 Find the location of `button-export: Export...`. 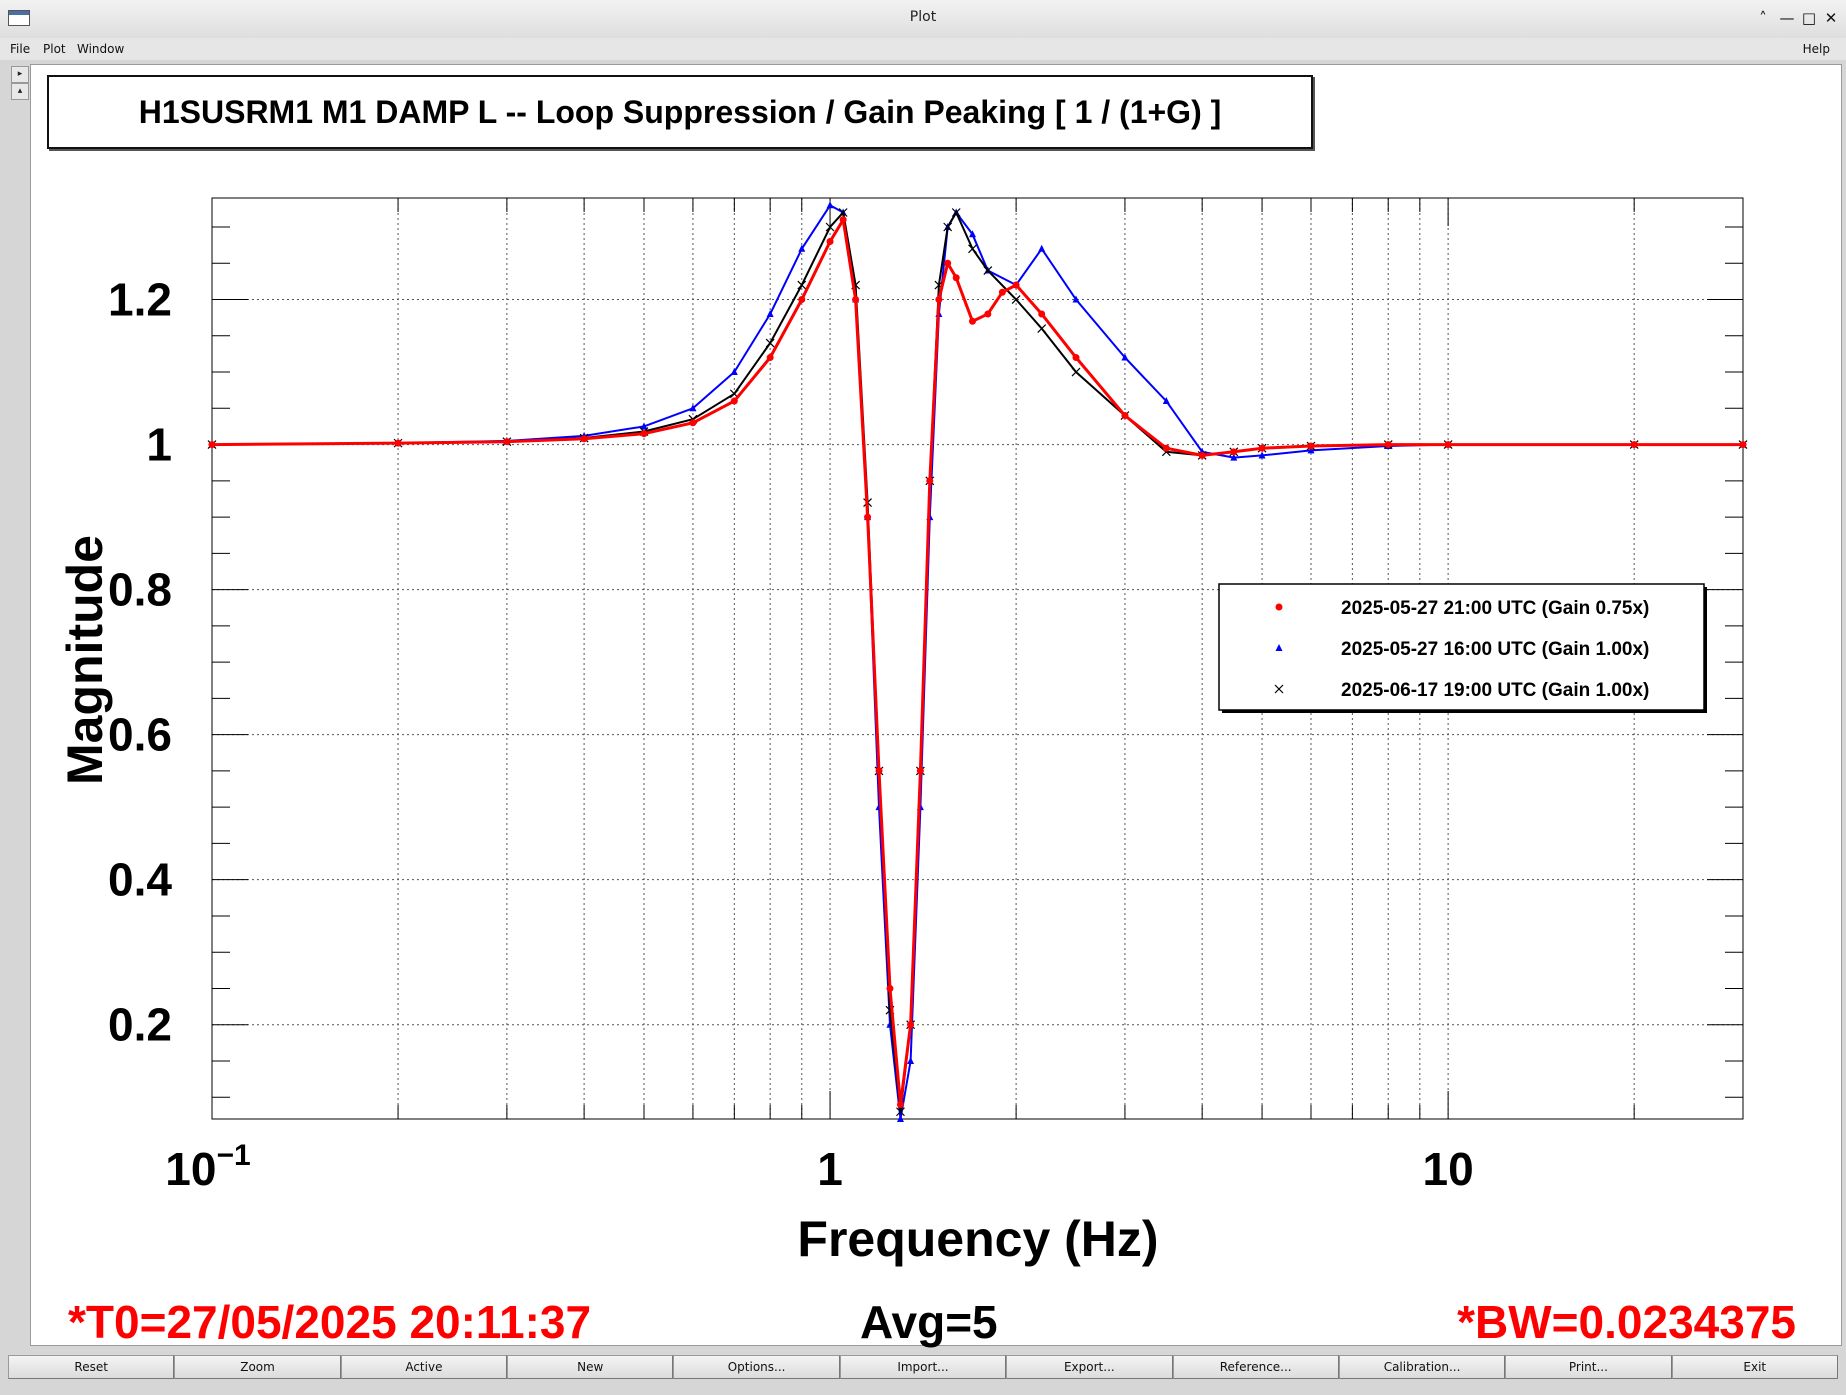

button-export: Export... is located at coordinates (1089, 1367).